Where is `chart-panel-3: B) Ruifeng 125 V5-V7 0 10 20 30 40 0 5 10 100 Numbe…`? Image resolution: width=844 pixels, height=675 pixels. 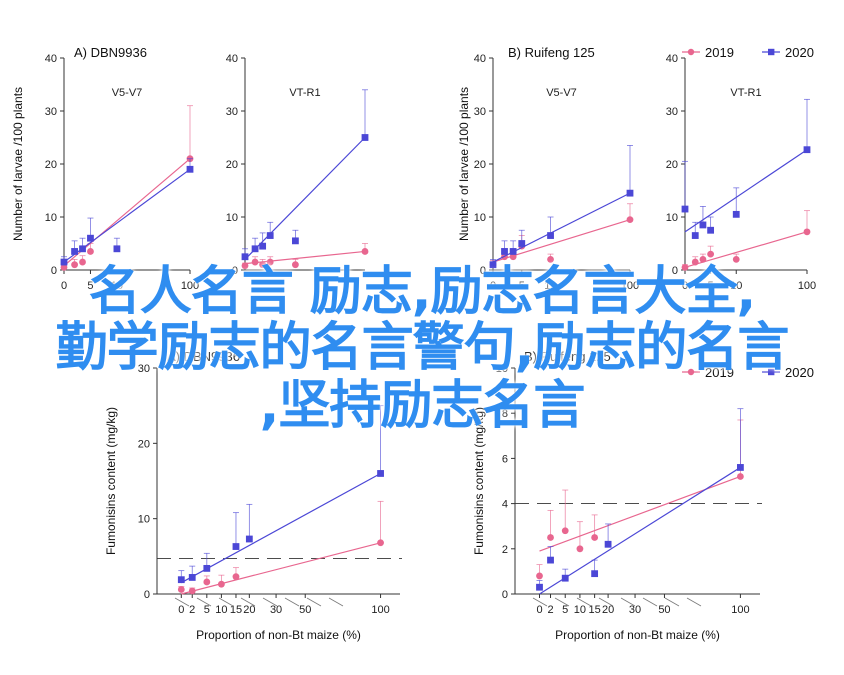
chart-panel-3: B) Ruifeng 125 V5-V7 0 10 20 30 40 0 5 10 100 Numbe… is located at coordinates (548, 168).